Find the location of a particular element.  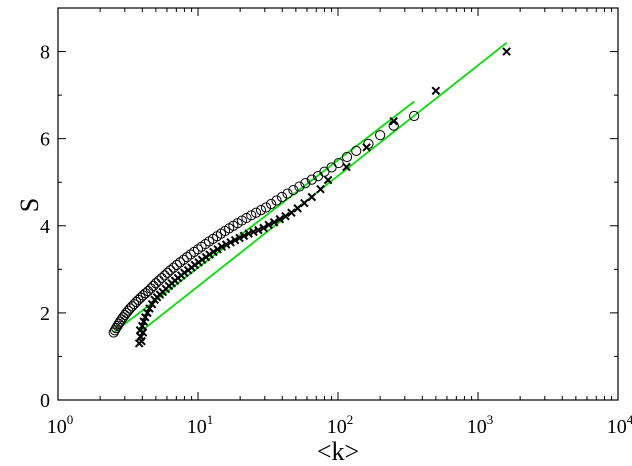

y-tick-label: 2 is located at coordinates (45, 314).